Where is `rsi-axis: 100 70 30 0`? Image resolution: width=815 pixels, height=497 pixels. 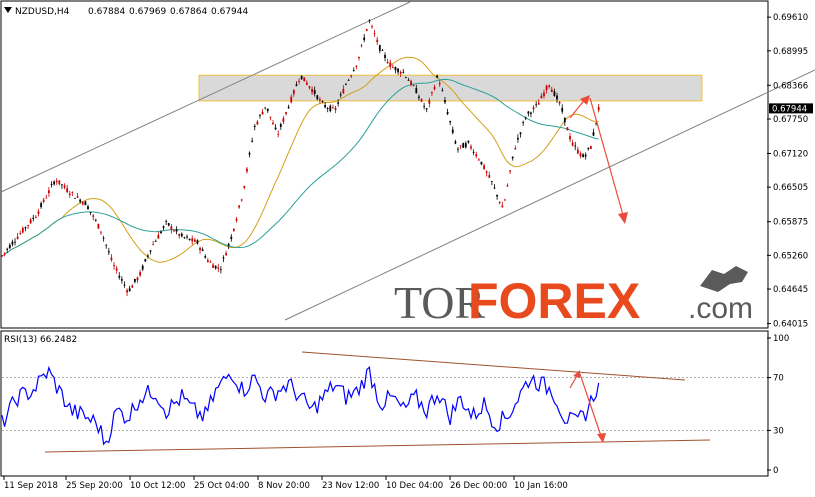
rsi-axis: 100 70 30 0 is located at coordinates (778, 405).